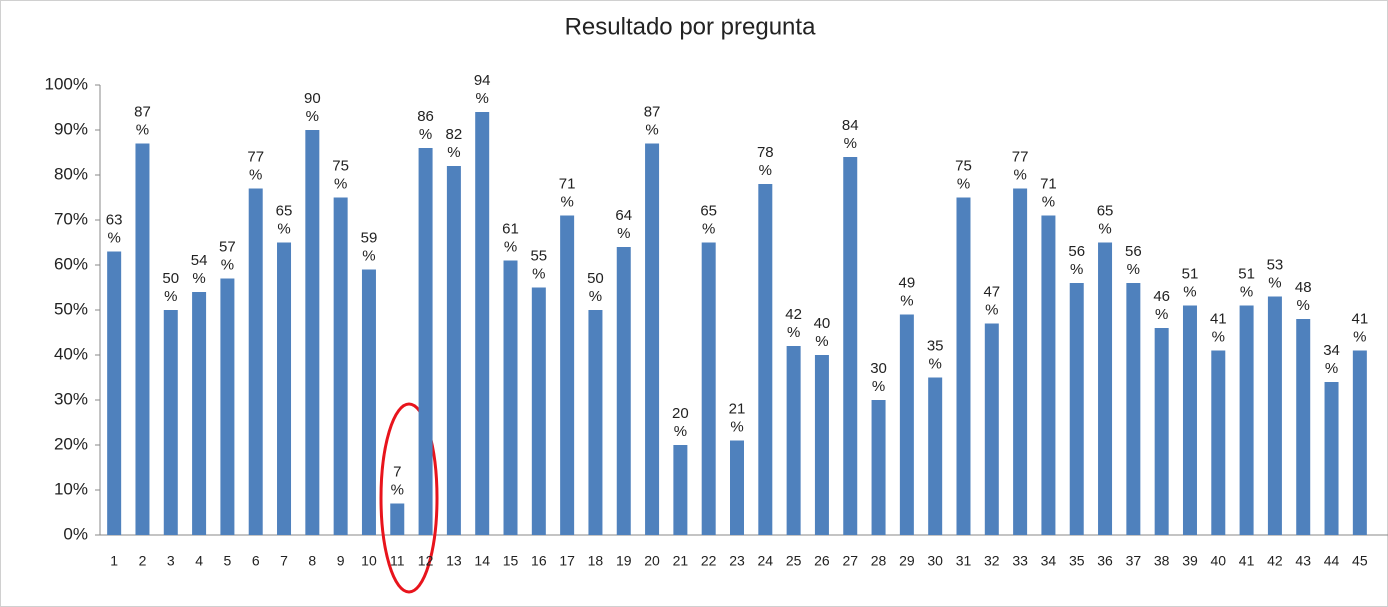  Describe the element at coordinates (114, 228) in the screenshot. I see `data-label: 63%` at that location.